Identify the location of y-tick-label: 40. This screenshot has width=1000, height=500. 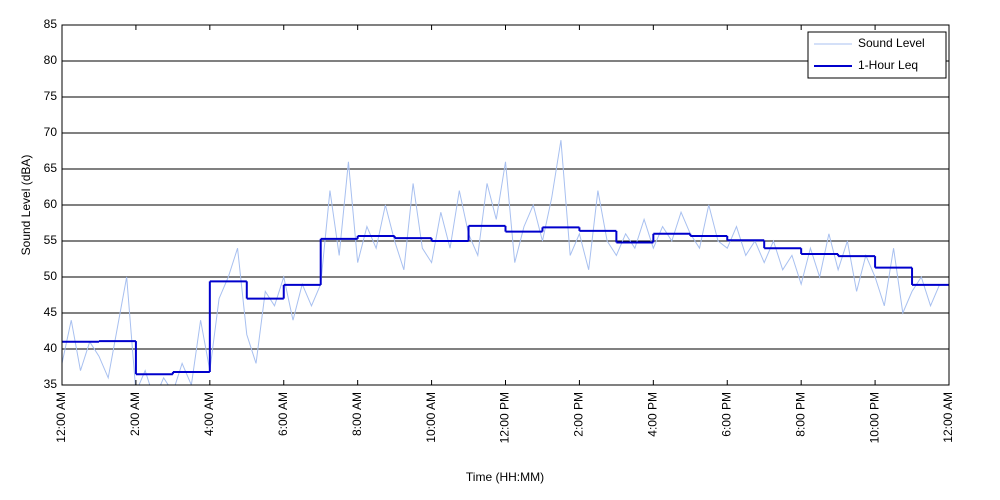
(51, 348).